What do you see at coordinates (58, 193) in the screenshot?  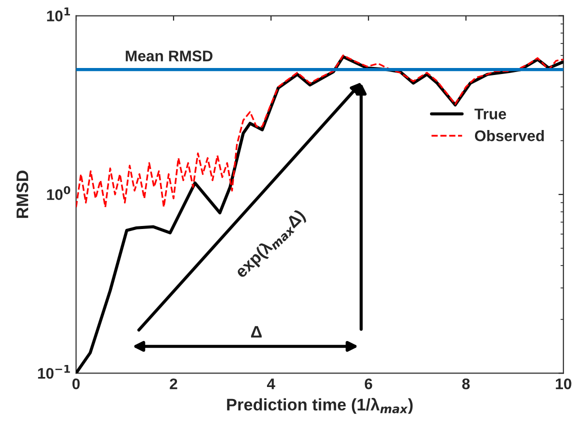 I see `y-tick-label: 10$^{0}$` at bounding box center [58, 193].